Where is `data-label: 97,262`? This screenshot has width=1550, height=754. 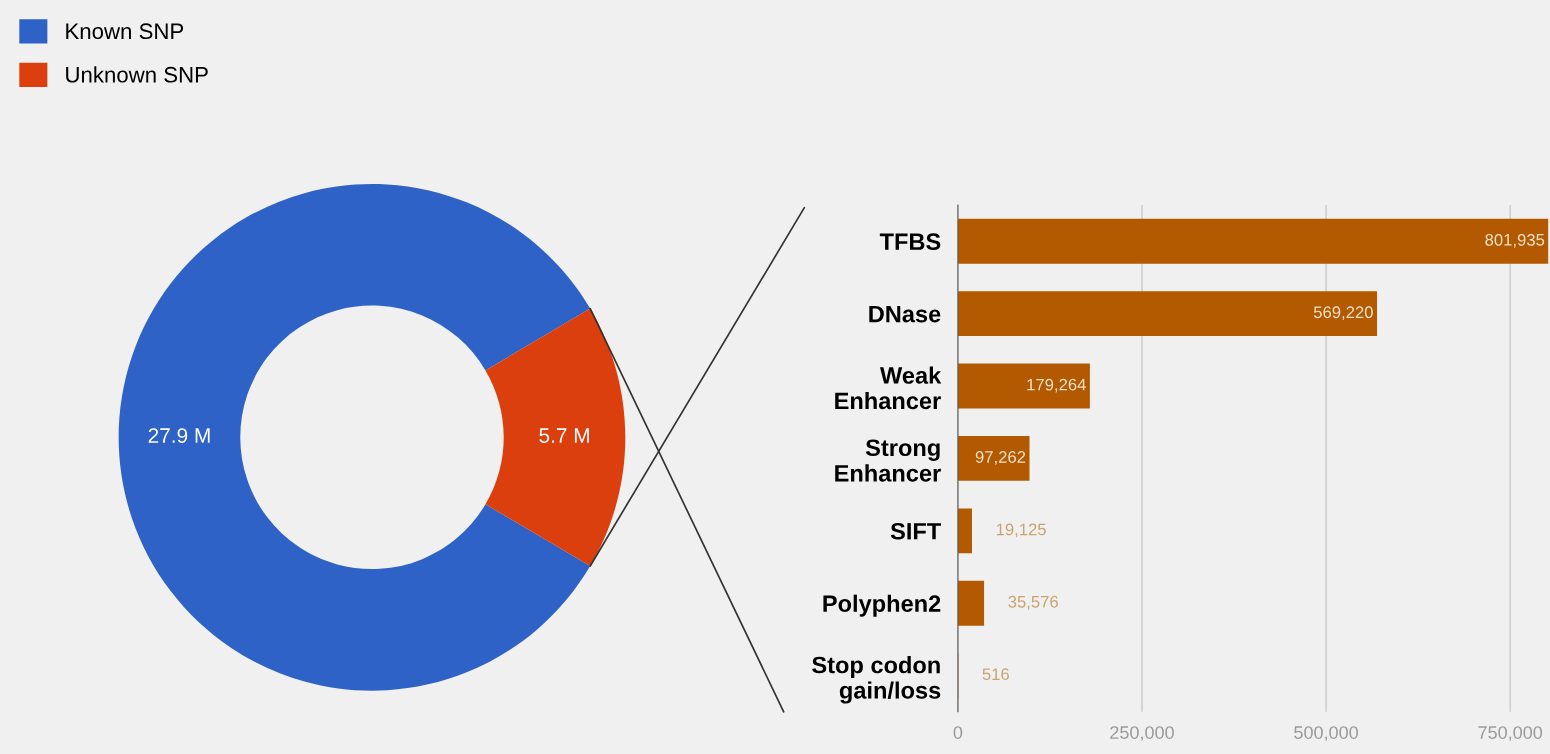 data-label: 97,262 is located at coordinates (1000, 458).